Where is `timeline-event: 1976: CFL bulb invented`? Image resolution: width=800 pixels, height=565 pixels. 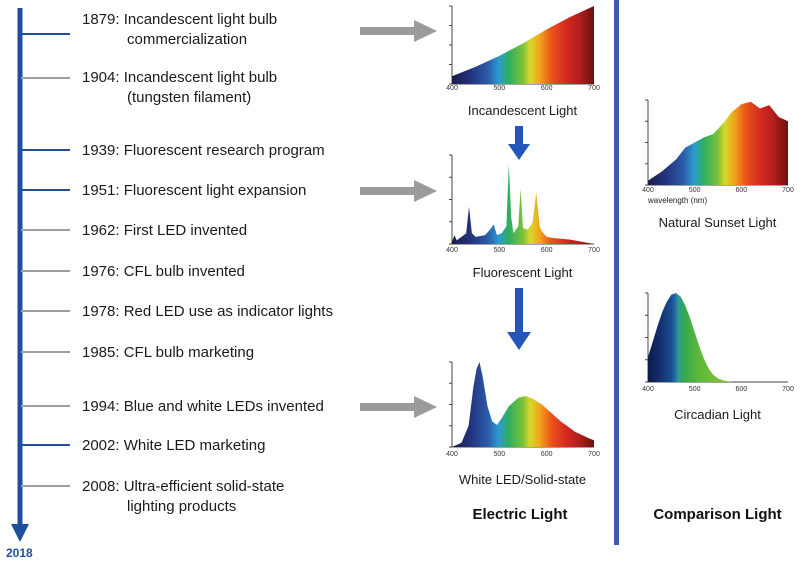 timeline-event: 1976: CFL bulb invented is located at coordinates (163, 272).